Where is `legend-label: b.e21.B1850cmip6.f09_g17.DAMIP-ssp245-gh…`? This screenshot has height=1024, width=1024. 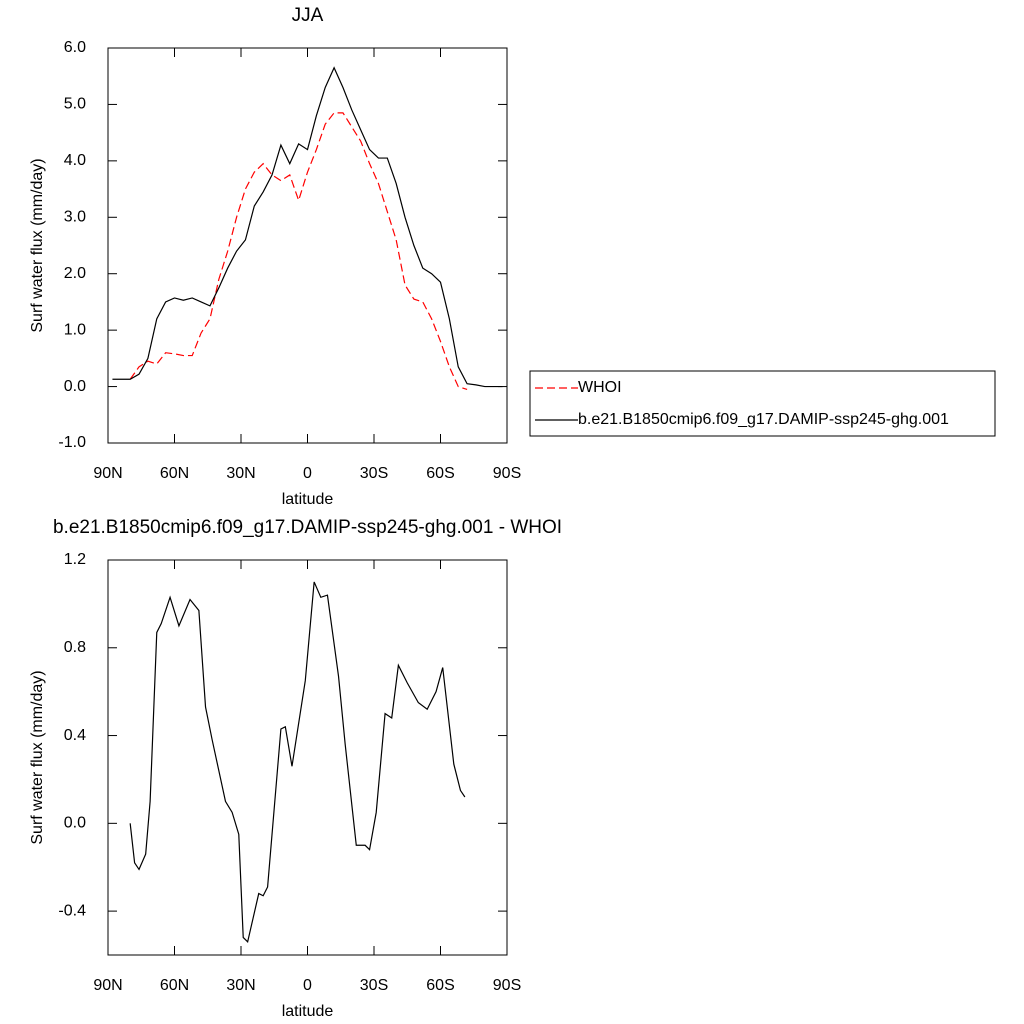 legend-label: b.e21.B1850cmip6.f09_g17.DAMIP-ssp245-gh… is located at coordinates (763, 419).